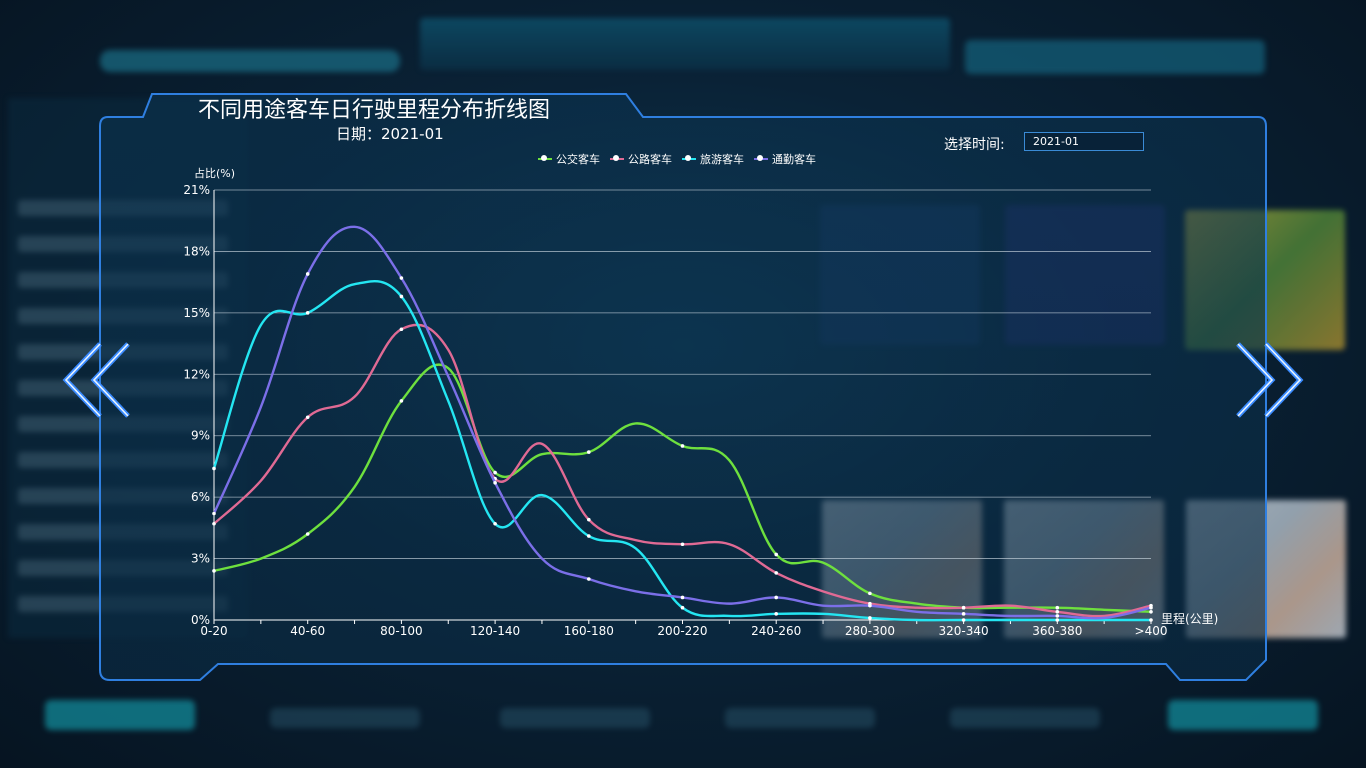 The height and width of the screenshot is (768, 1366). Describe the element at coordinates (1151, 631) in the screenshot. I see `x-tick-label: >400` at that location.